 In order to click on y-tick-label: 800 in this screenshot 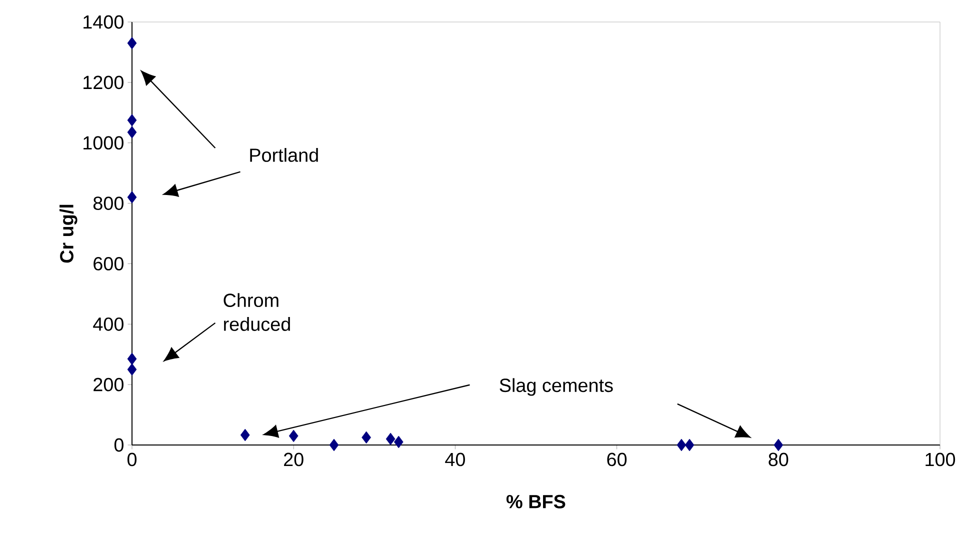, I will do `click(108, 203)`.